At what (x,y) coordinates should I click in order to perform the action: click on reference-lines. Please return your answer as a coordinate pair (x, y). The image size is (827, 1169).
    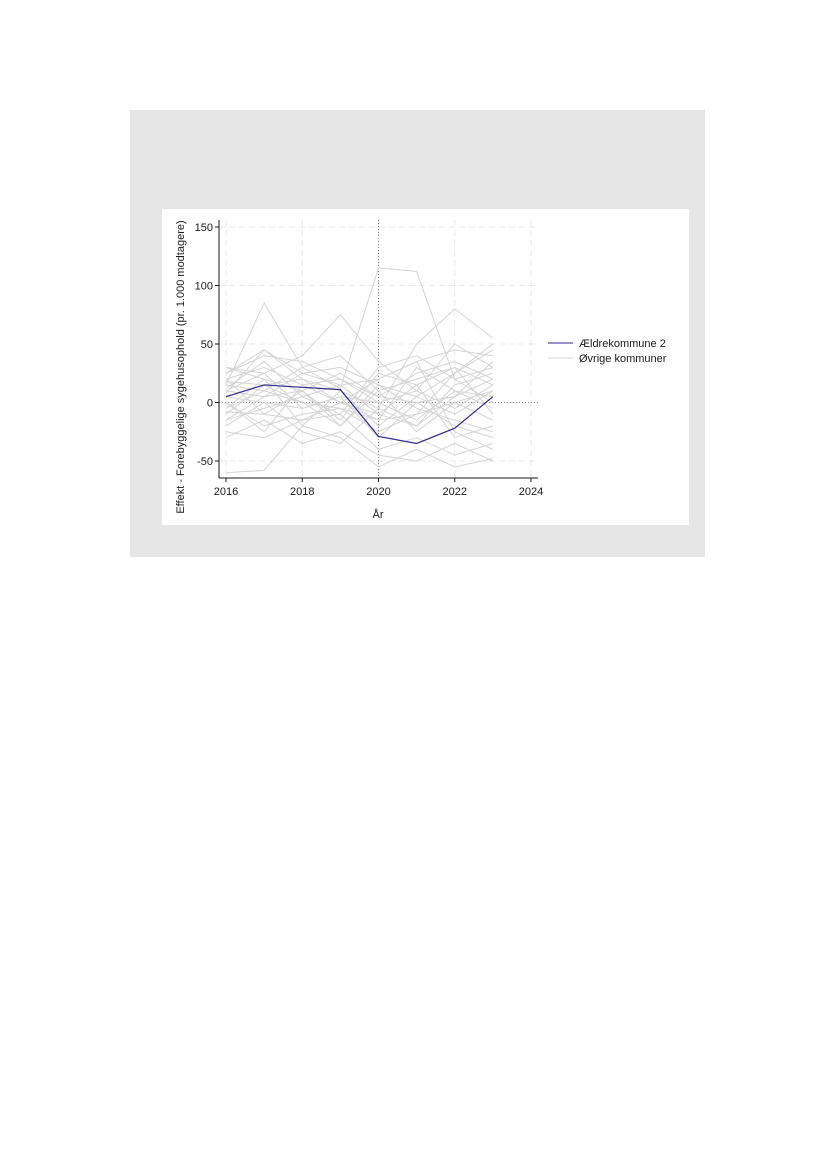
    Looking at the image, I should click on (378, 349).